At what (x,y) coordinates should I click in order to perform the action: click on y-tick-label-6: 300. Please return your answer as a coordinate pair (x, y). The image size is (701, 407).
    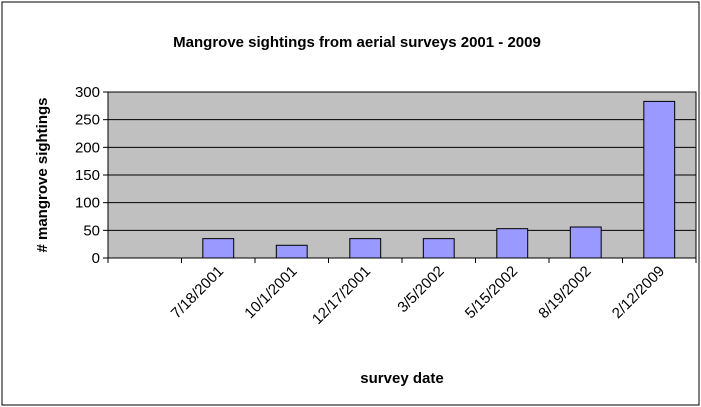
    Looking at the image, I should click on (87, 92).